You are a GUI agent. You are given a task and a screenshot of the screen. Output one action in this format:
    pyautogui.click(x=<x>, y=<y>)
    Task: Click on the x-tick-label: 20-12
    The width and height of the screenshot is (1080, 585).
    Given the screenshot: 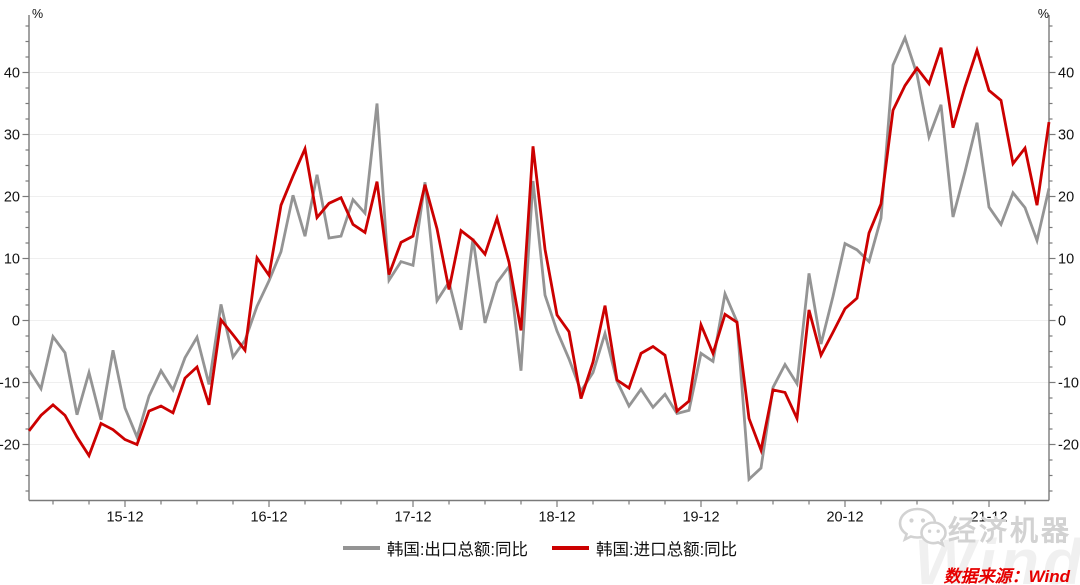 What is the action you would take?
    pyautogui.click(x=844, y=518)
    